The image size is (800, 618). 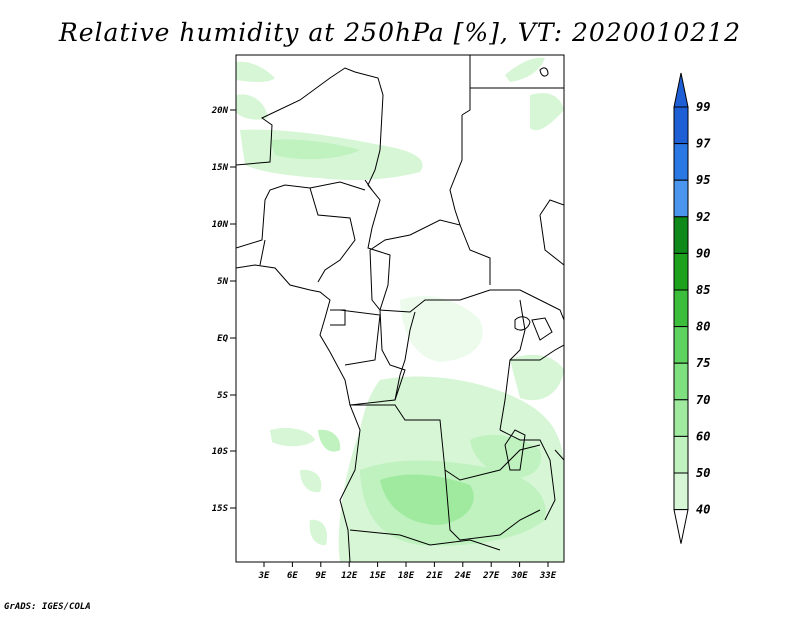 What do you see at coordinates (692, 308) in the screenshot?
I see `colorbar: 99 97 95 92 90 85 80 75 70 60 50 40` at bounding box center [692, 308].